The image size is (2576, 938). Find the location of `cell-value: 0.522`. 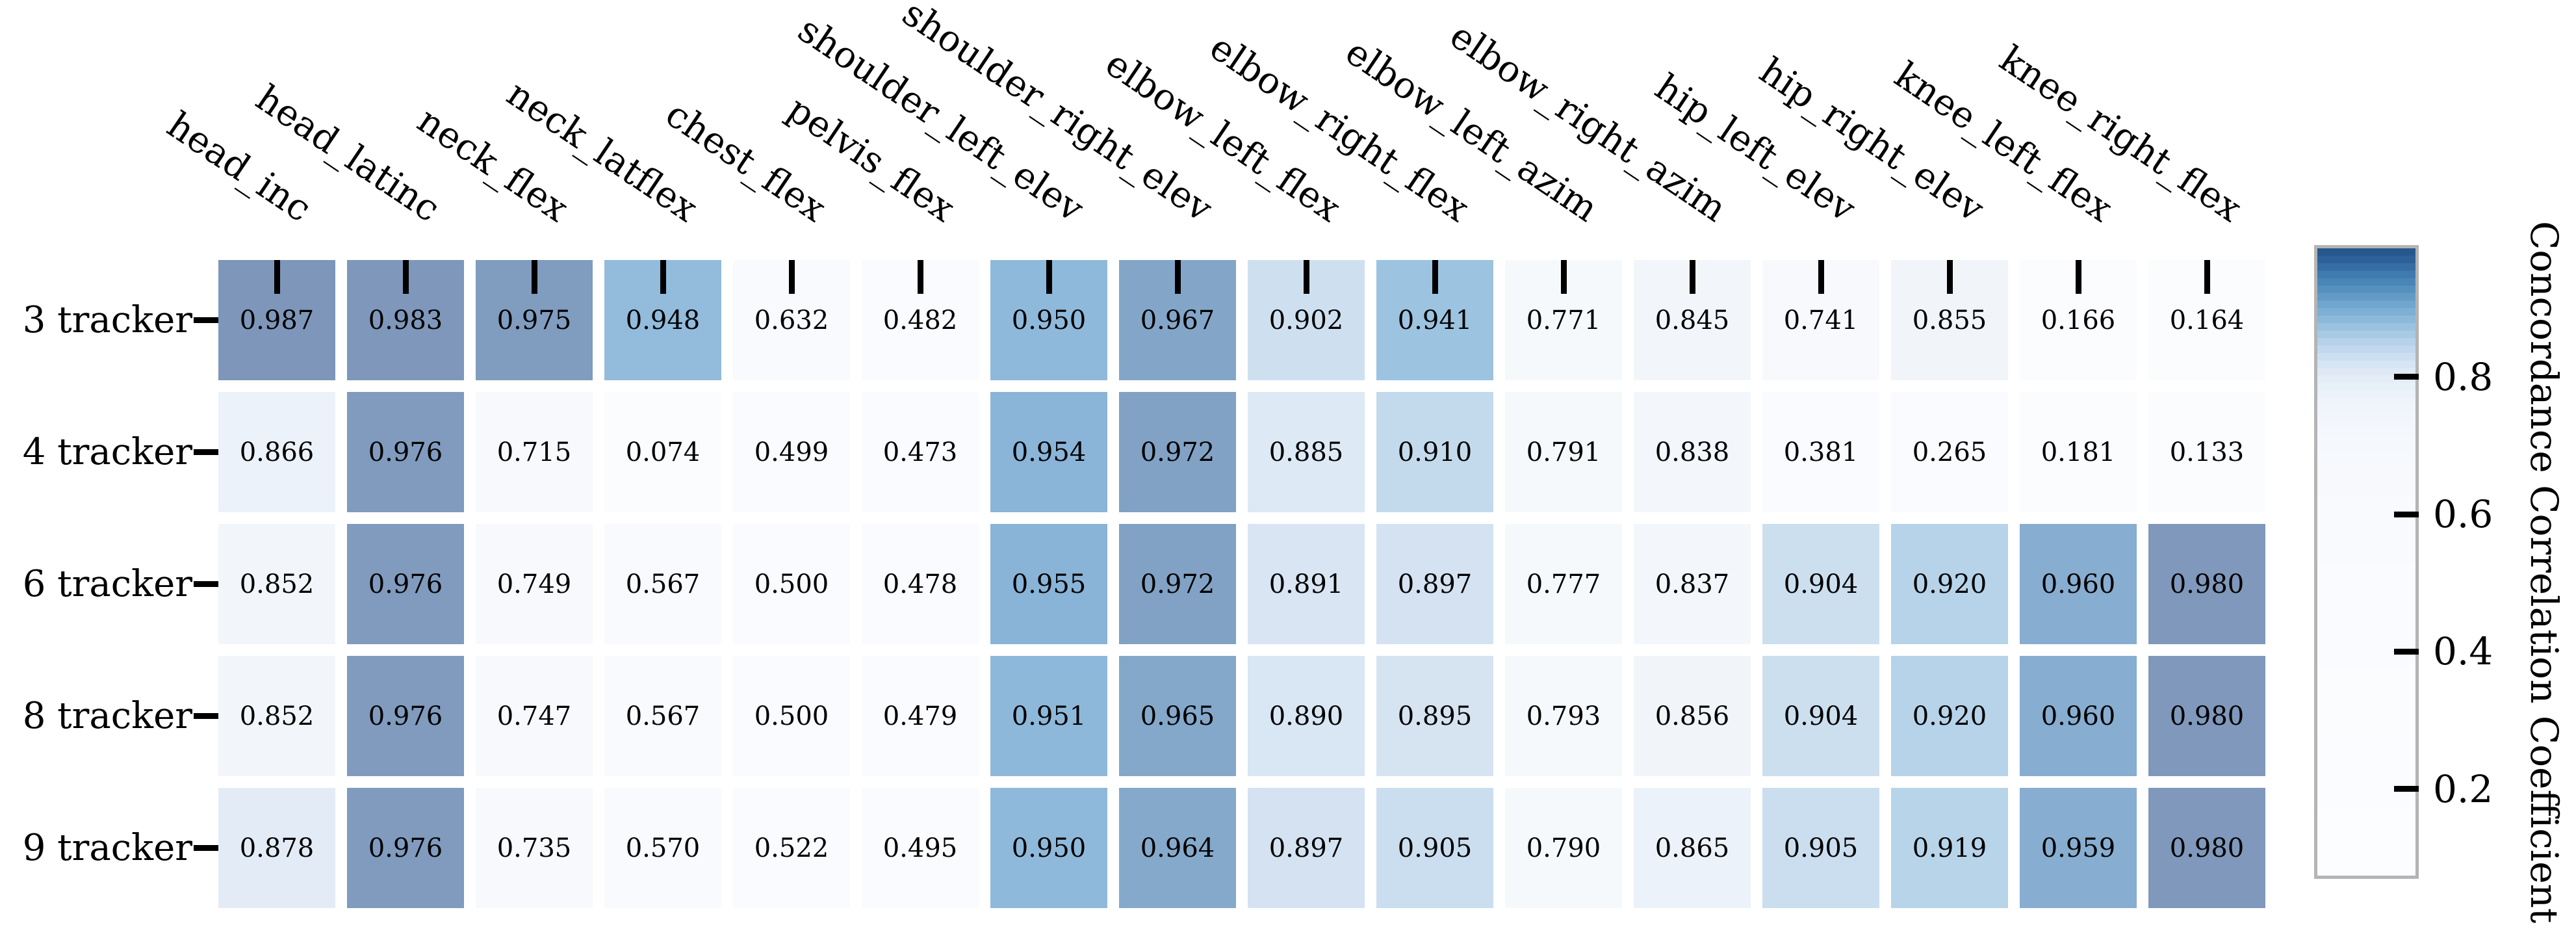

cell-value: 0.522 is located at coordinates (792, 848).